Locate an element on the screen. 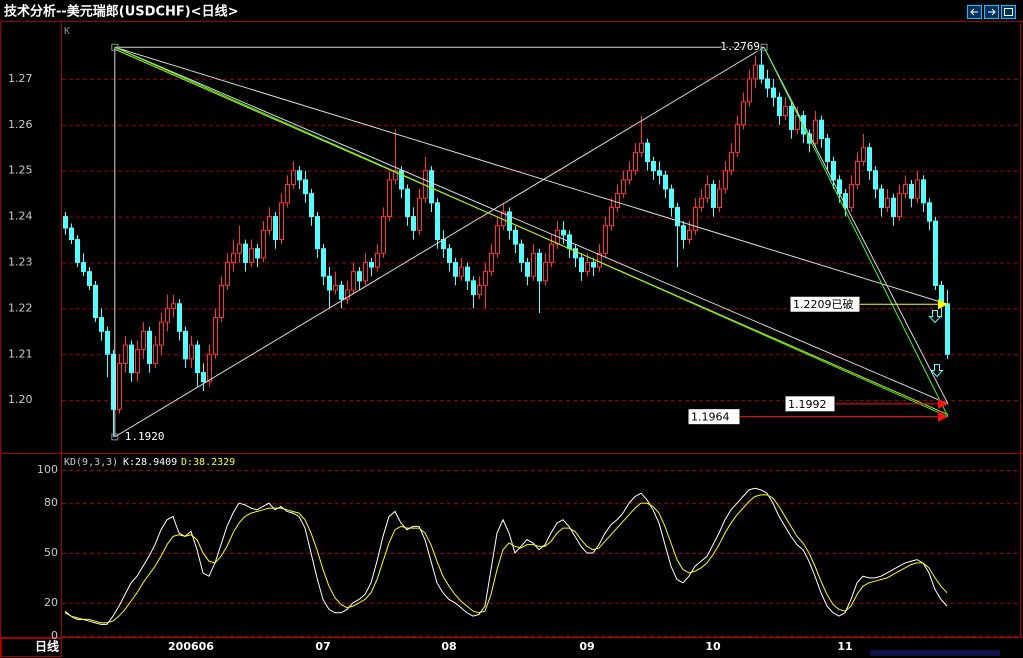 This screenshot has height=658, width=1023. icon is located at coordinates (974, 12).